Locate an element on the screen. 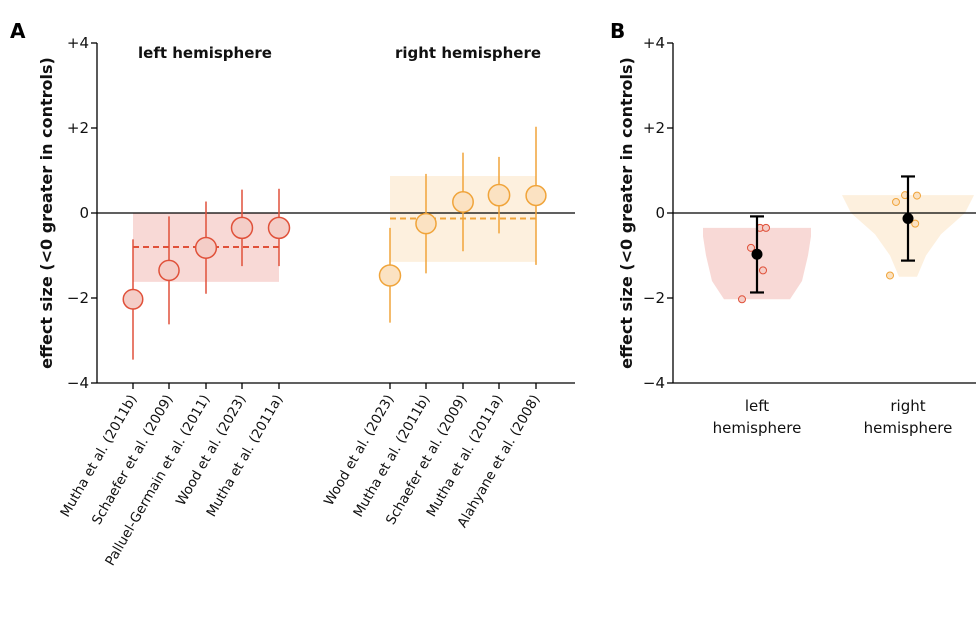  category-label: right is located at coordinates (907, 406).